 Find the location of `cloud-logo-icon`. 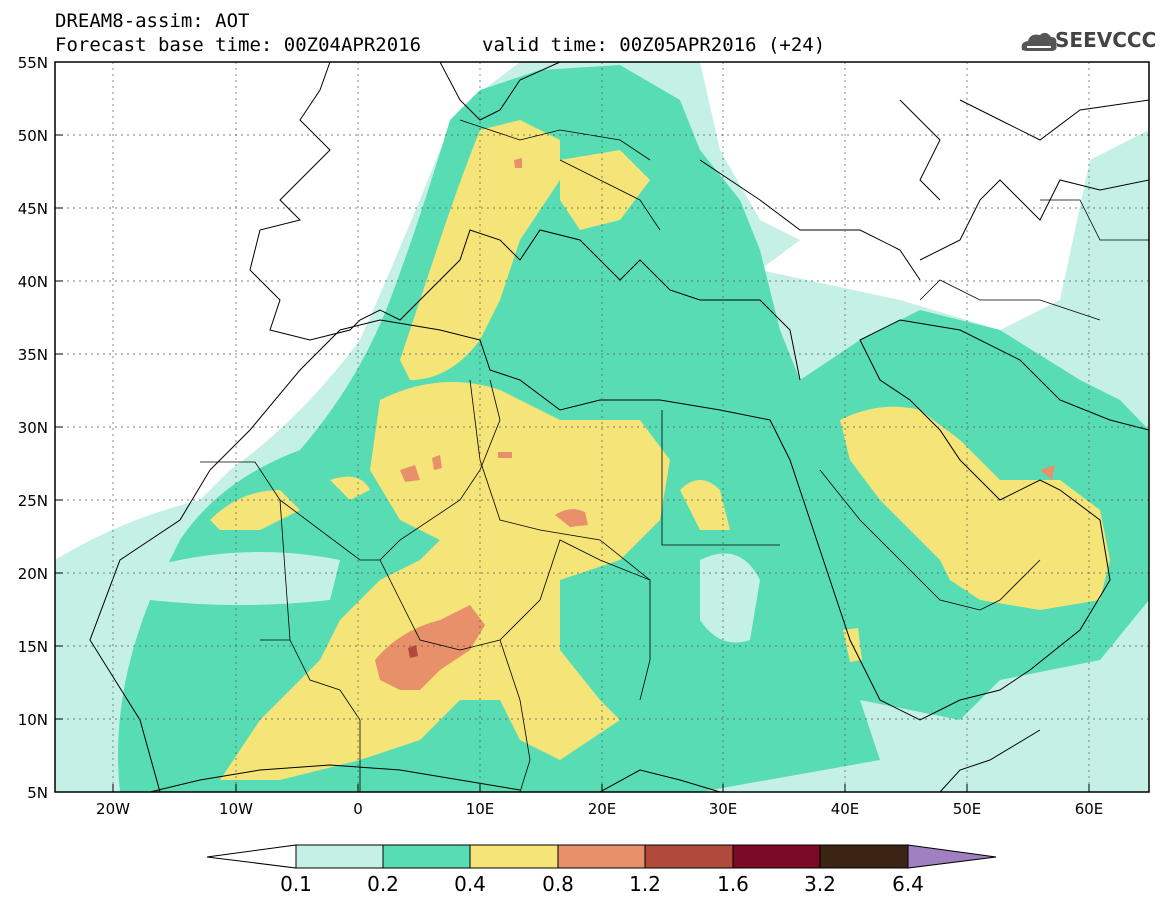

cloud-logo-icon is located at coordinates (1039, 41).